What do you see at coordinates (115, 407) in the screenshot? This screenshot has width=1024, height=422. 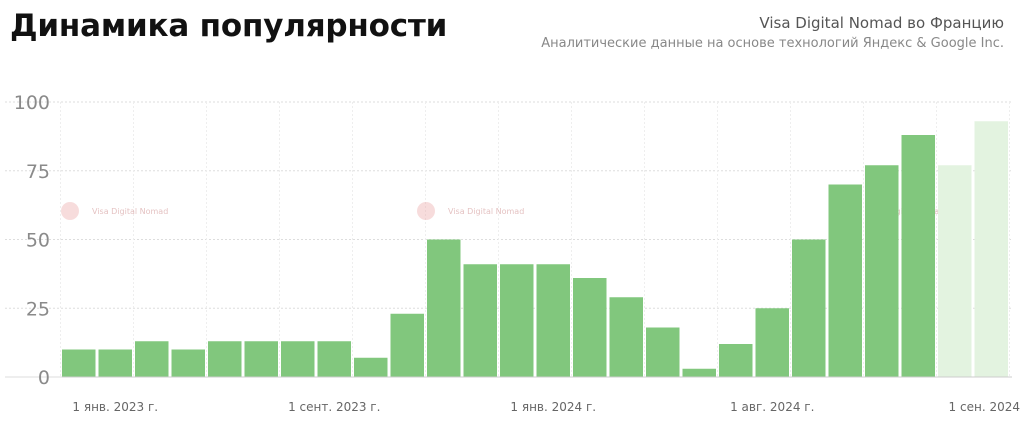 I see `x-tick-label: 1 янв. 2023 г.` at bounding box center [115, 407].